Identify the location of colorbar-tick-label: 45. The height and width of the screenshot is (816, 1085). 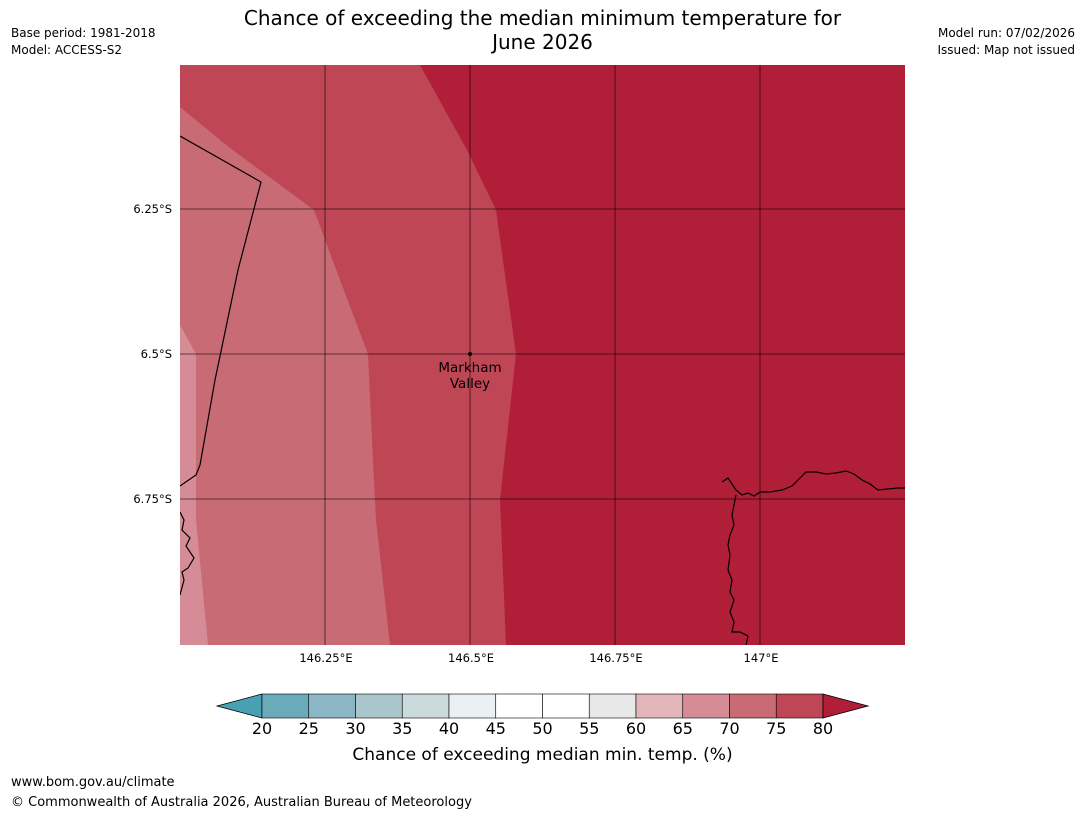
(495, 728).